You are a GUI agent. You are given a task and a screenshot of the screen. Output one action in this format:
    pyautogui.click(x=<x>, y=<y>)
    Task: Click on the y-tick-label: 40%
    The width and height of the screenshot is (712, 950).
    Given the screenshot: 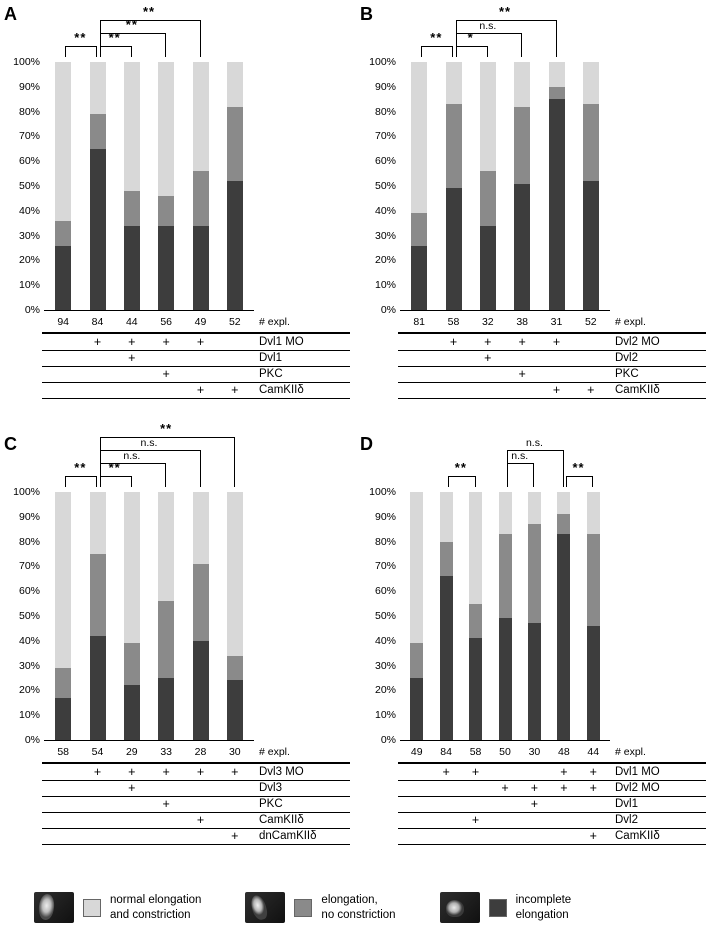 What is the action you would take?
    pyautogui.click(x=385, y=210)
    